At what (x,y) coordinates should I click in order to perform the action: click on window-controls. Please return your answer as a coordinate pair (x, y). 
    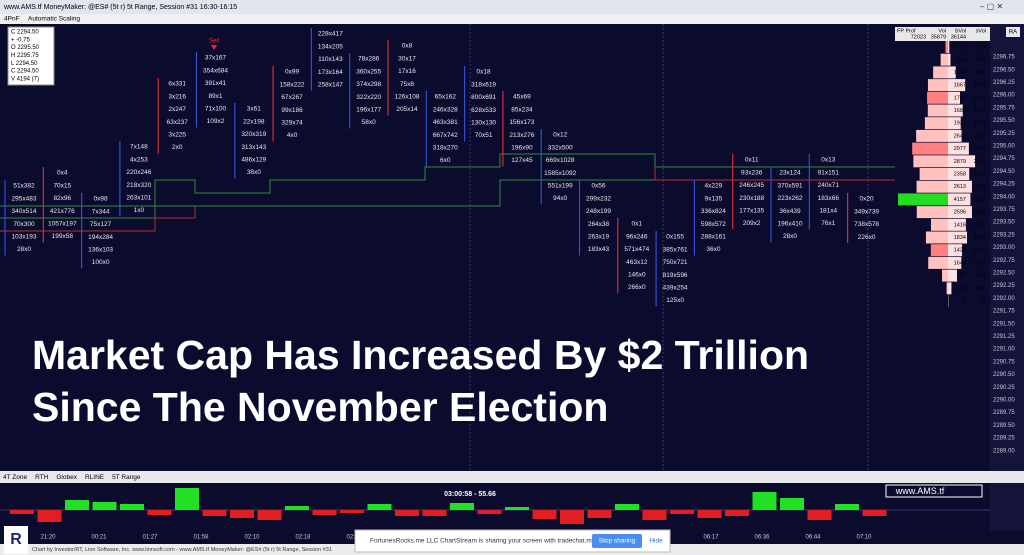
    Looking at the image, I should click on (999, 7).